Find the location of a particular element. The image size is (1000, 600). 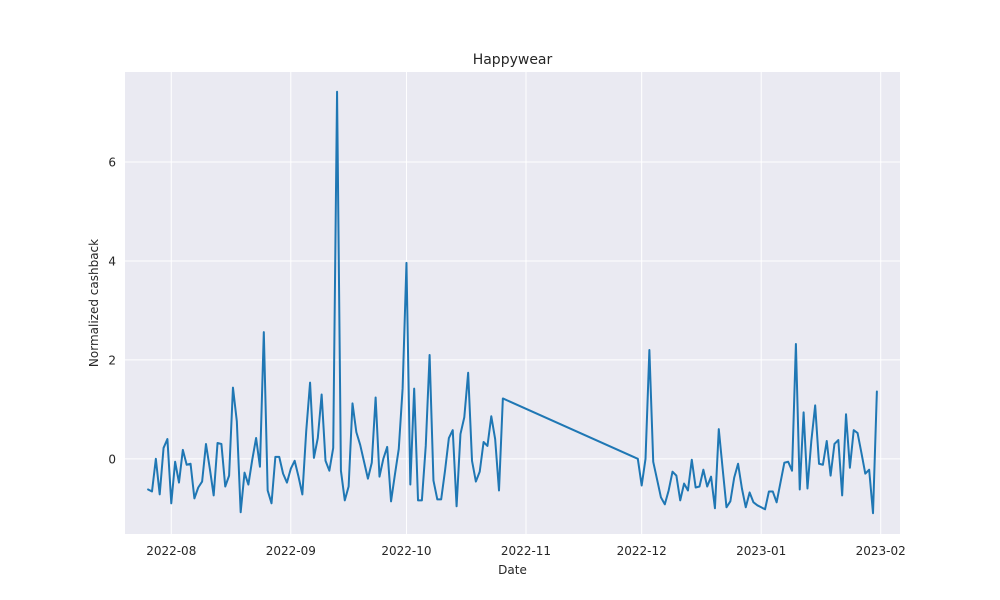

y-tick-label: 0 is located at coordinates (112, 459).